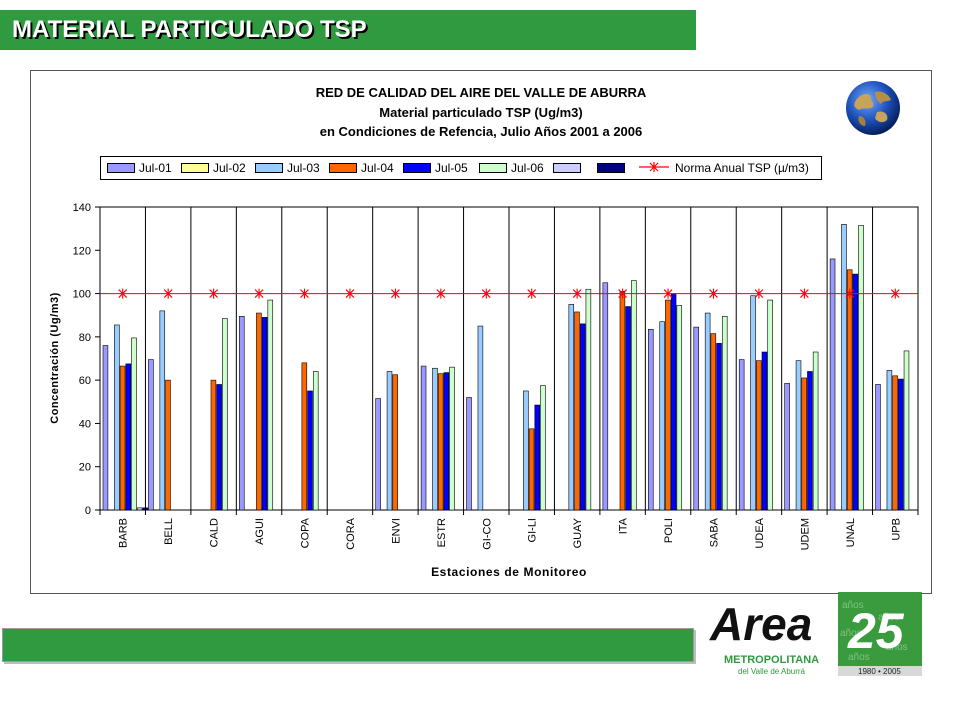 The image size is (960, 720). Describe the element at coordinates (348, 30) in the screenshot. I see `title-bar: MATERIAL PARTICULADO TSP` at that location.